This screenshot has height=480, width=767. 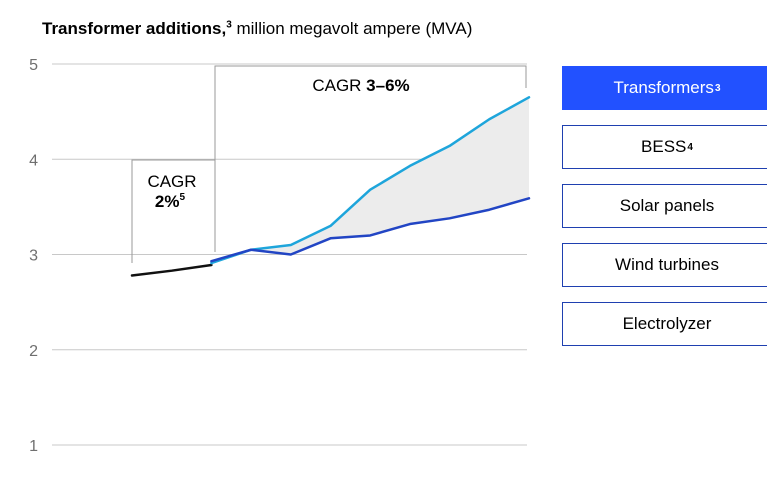 What do you see at coordinates (667, 264) in the screenshot?
I see `selector-button-label: Wind turbines` at bounding box center [667, 264].